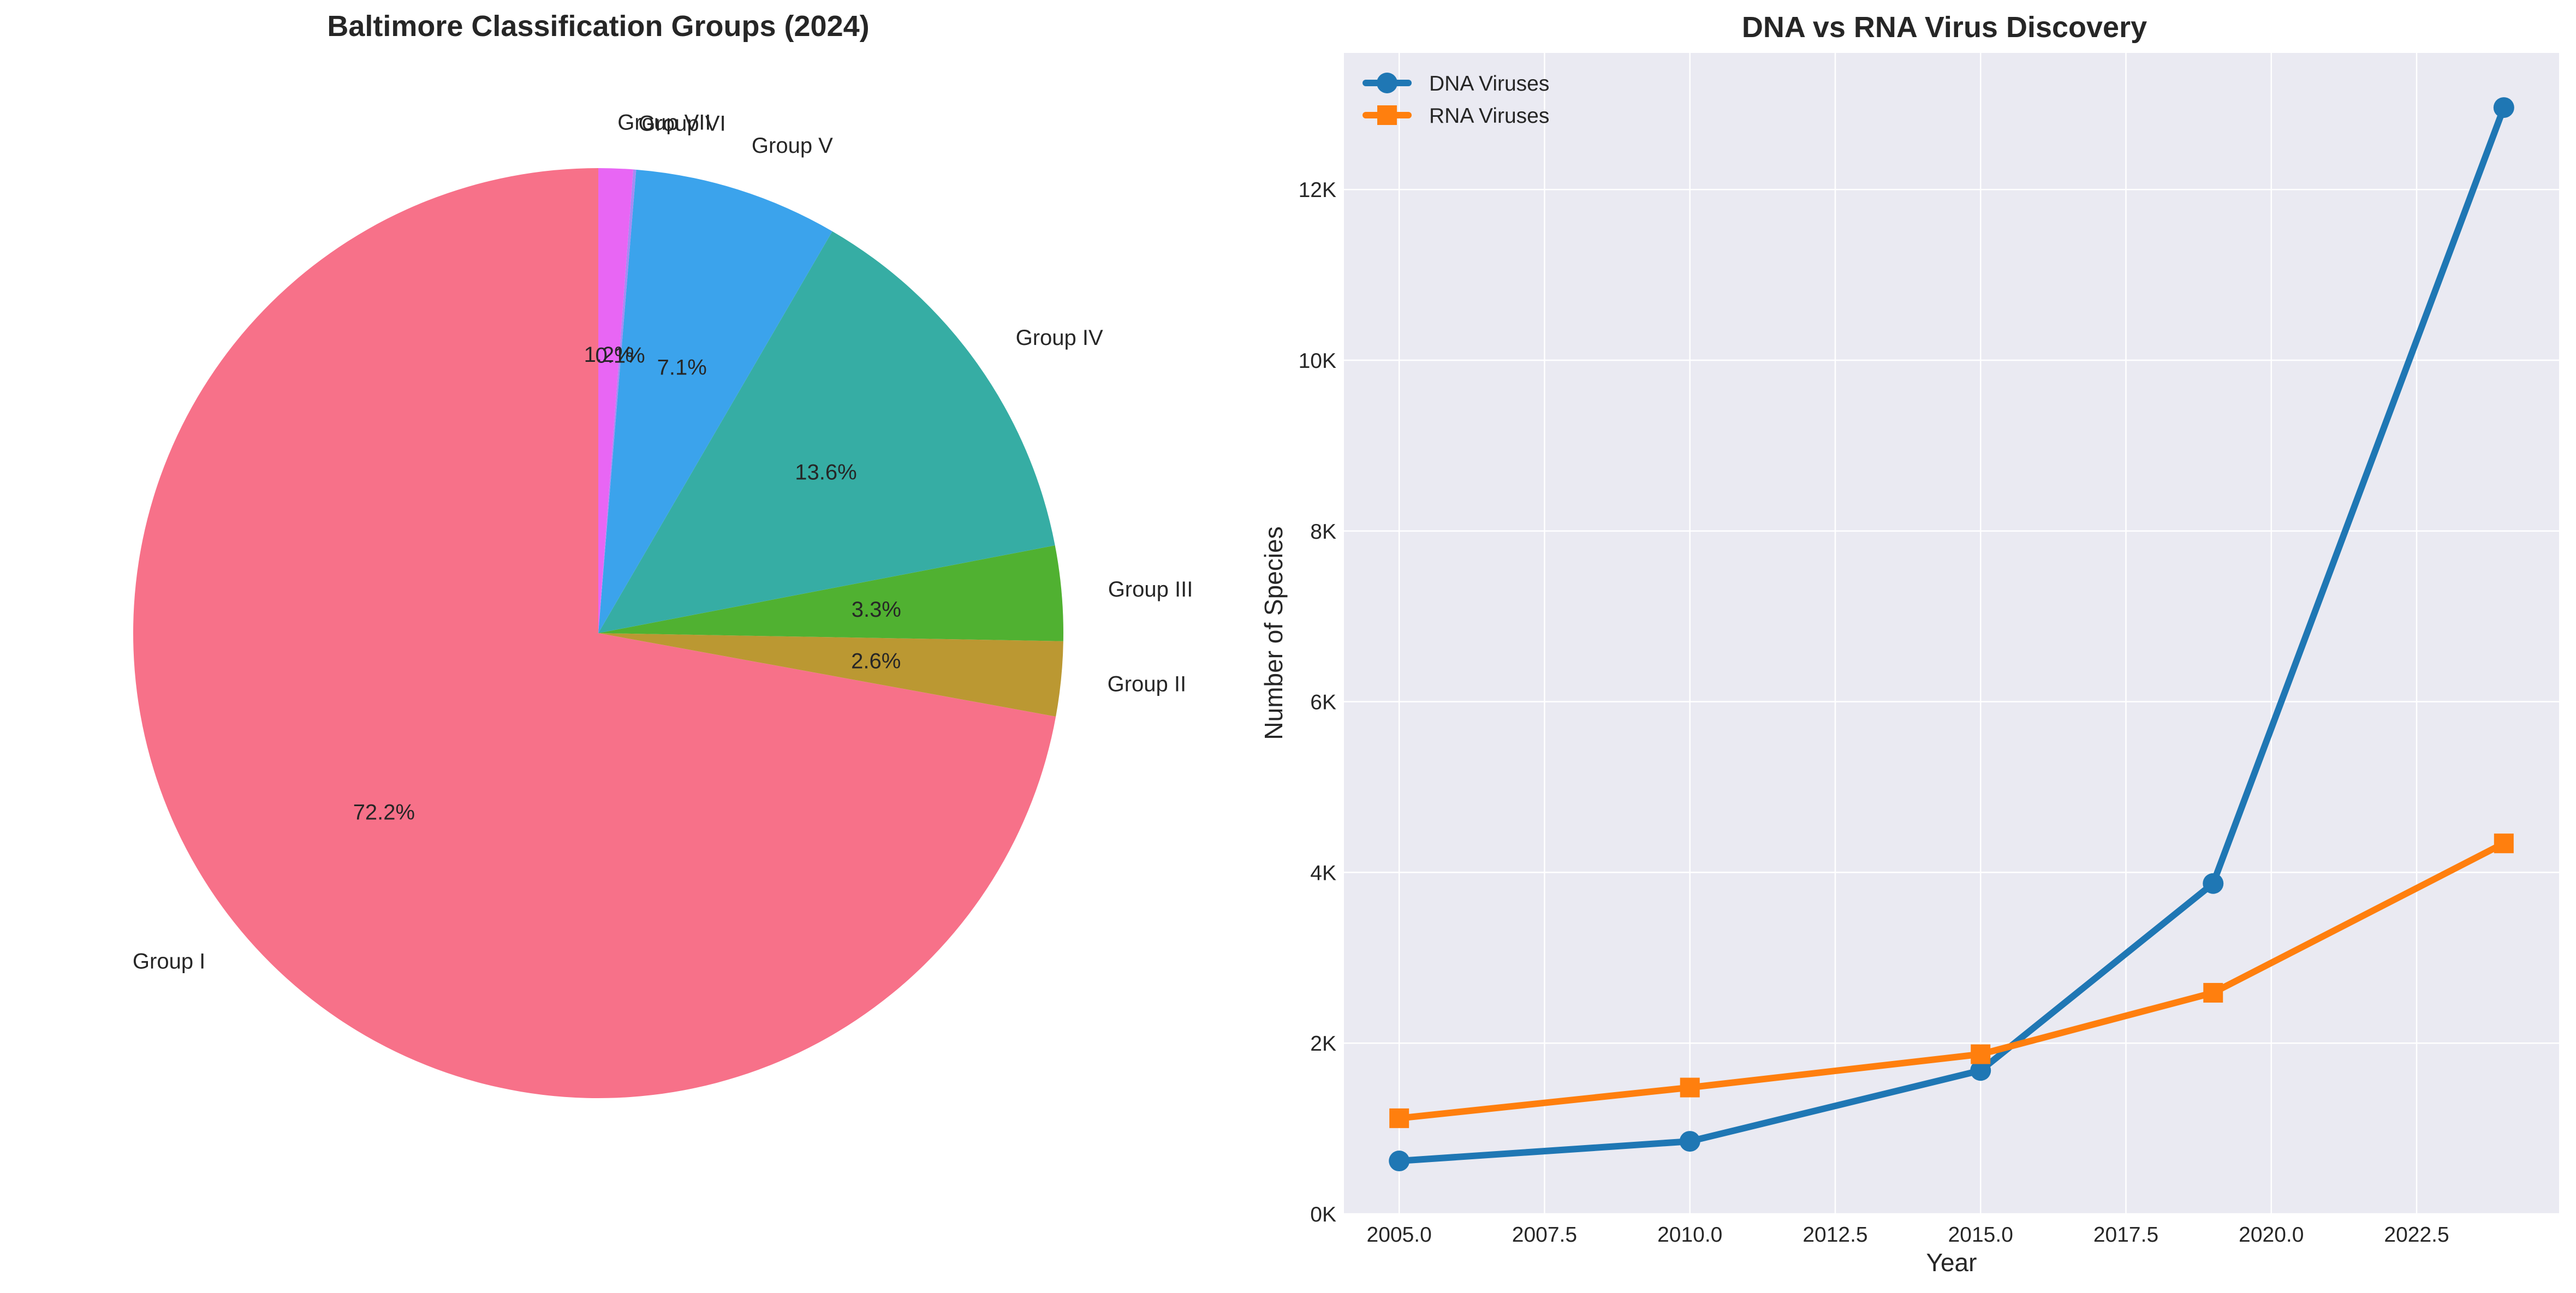 Image resolution: width=2576 pixels, height=1293 pixels. I want to click on pie-percent-label: 2.6%, so click(876, 662).